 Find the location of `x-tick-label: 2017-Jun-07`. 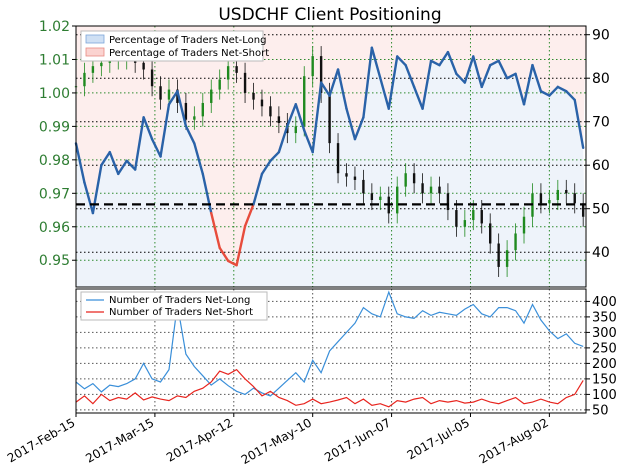

x-tick-label: 2017-Jun-07 is located at coordinates (357, 439).